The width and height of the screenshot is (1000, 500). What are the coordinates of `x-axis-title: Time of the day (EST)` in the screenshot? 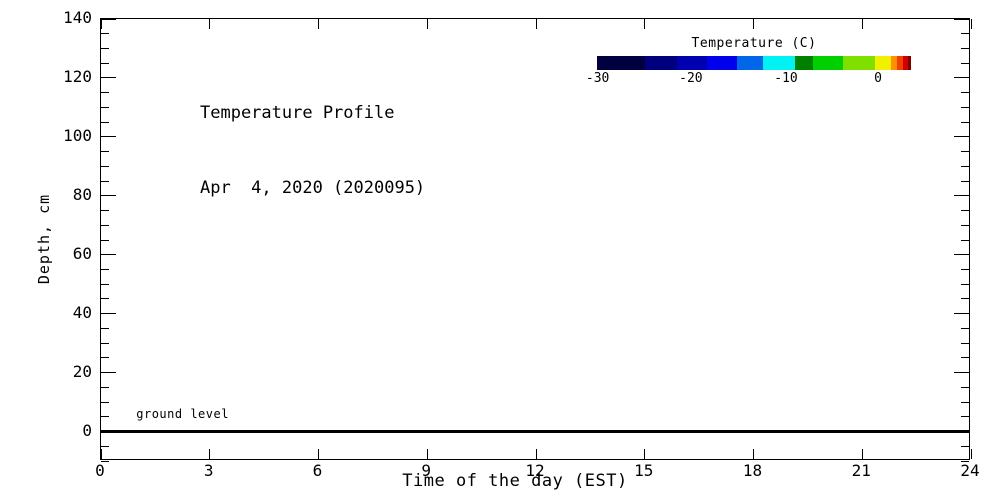 It's located at (515, 481).